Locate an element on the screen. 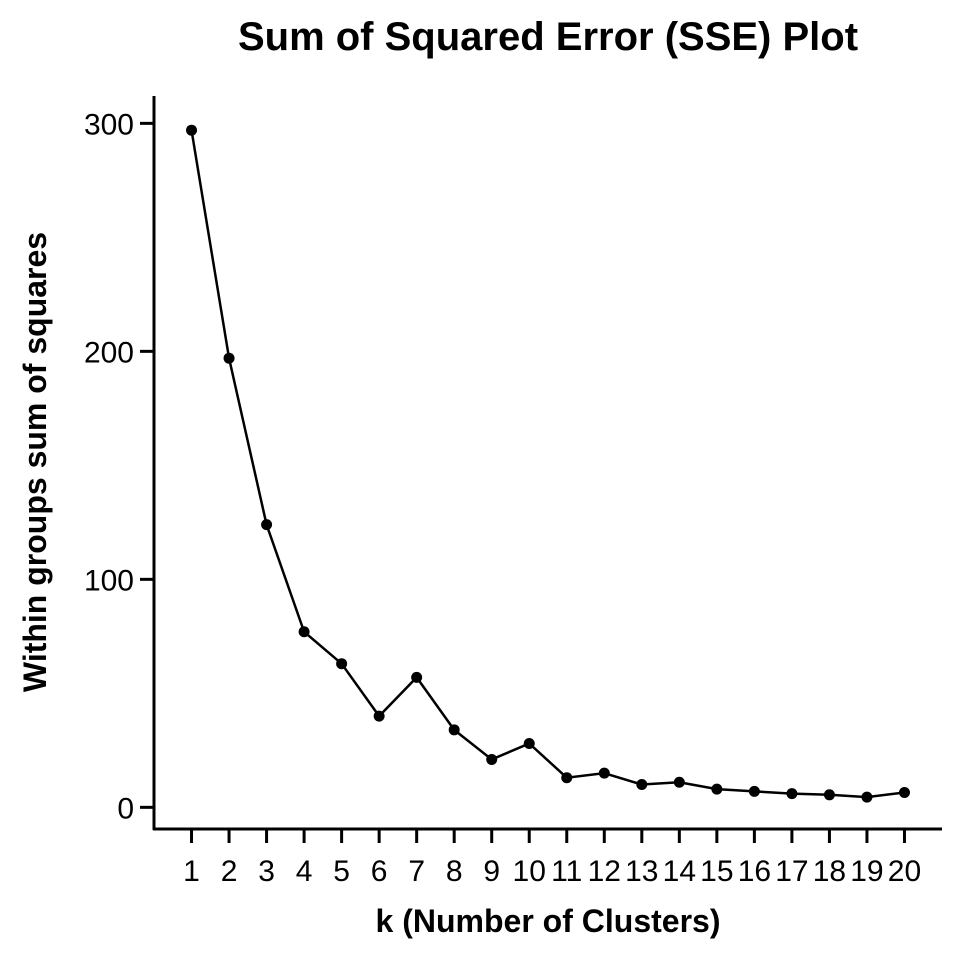 The height and width of the screenshot is (960, 960). x-tick-label: 13 is located at coordinates (641, 871).